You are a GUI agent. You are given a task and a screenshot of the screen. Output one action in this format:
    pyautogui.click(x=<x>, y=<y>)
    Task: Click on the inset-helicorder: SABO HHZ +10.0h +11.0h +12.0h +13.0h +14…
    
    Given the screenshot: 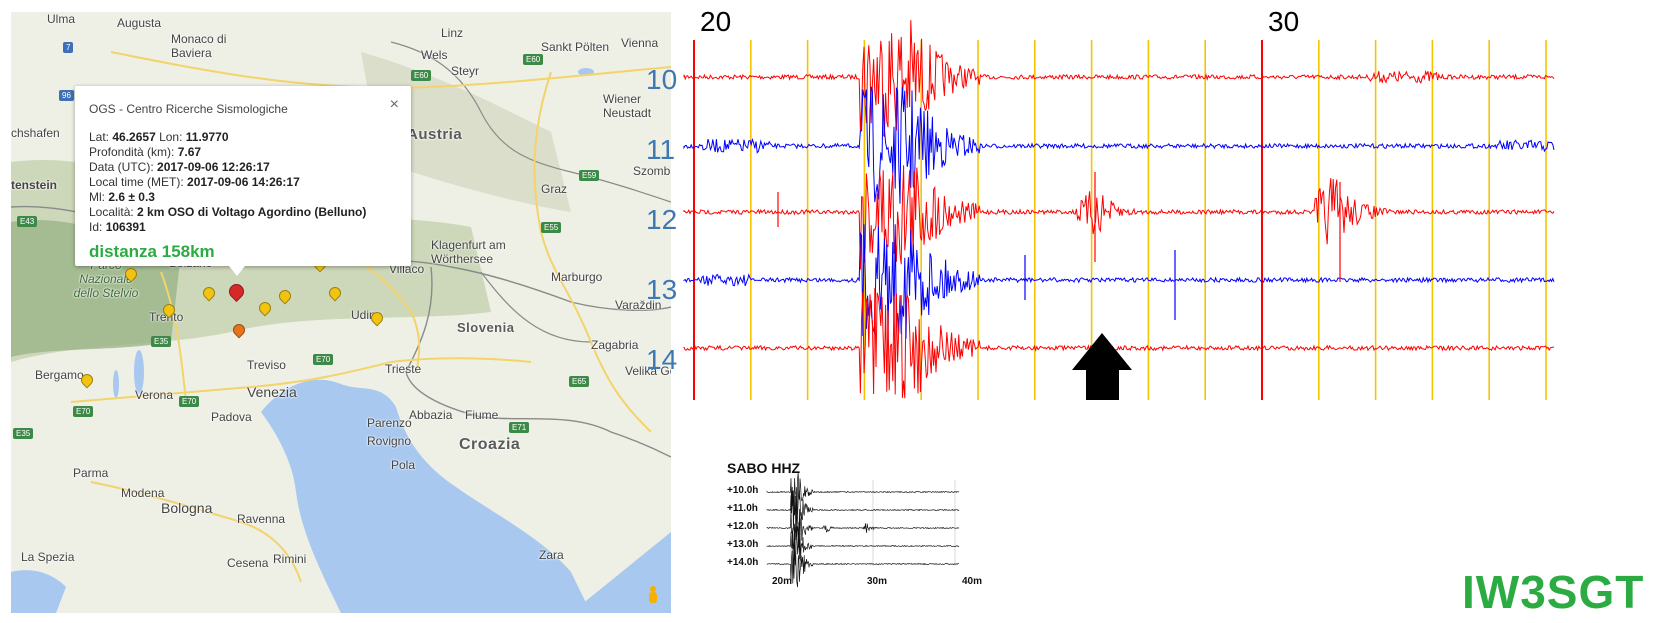 What is the action you would take?
    pyautogui.click(x=857, y=533)
    